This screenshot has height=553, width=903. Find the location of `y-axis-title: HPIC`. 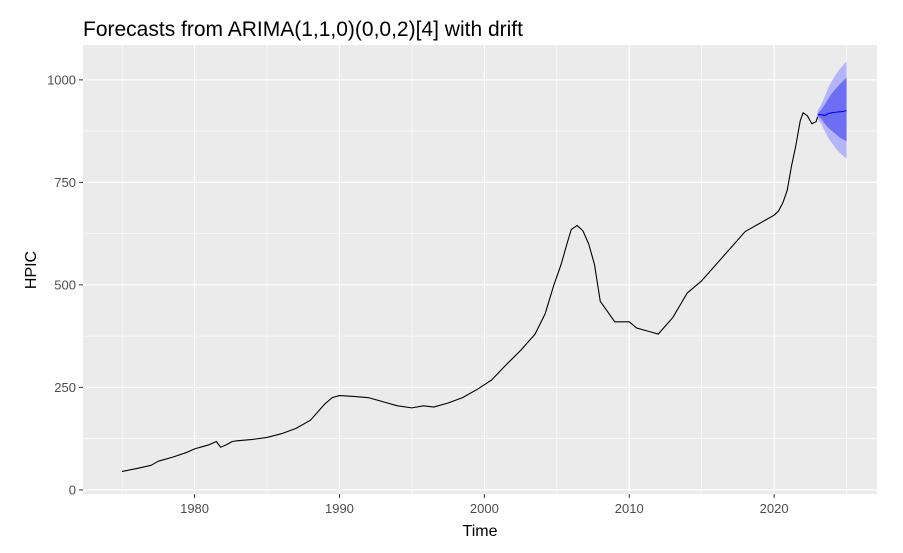

y-axis-title: HPIC is located at coordinates (31, 270).